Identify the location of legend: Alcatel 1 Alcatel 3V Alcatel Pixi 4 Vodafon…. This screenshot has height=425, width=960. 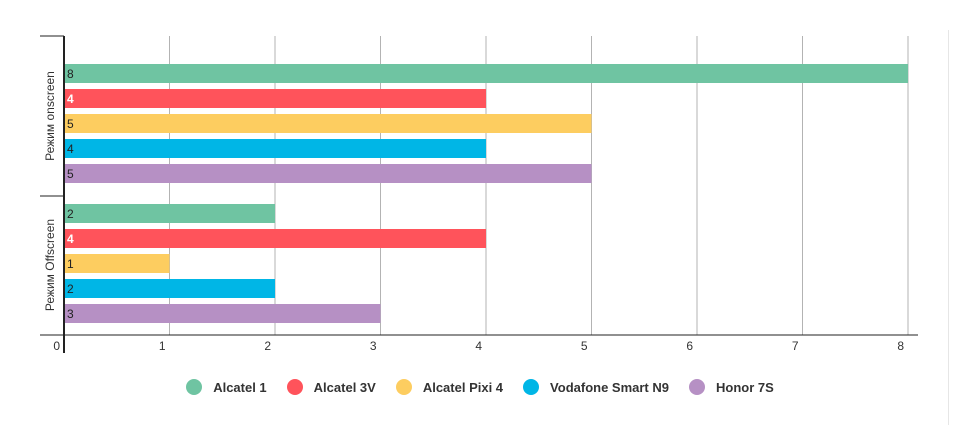
(480, 387).